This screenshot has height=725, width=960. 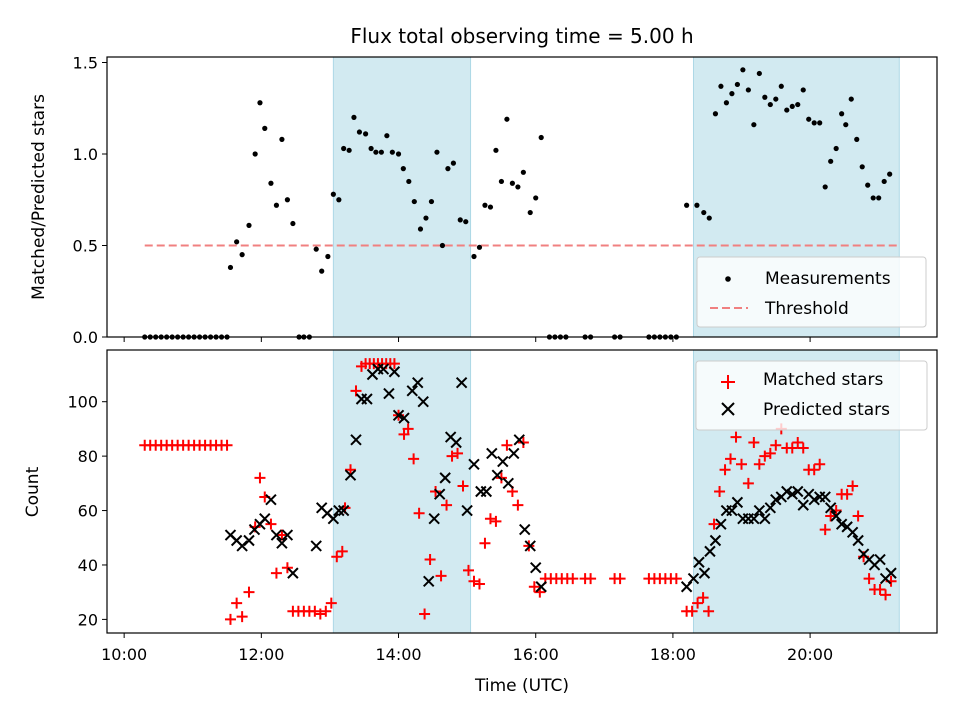 What do you see at coordinates (85, 337) in the screenshot?
I see `y-tick-label: 0.0` at bounding box center [85, 337].